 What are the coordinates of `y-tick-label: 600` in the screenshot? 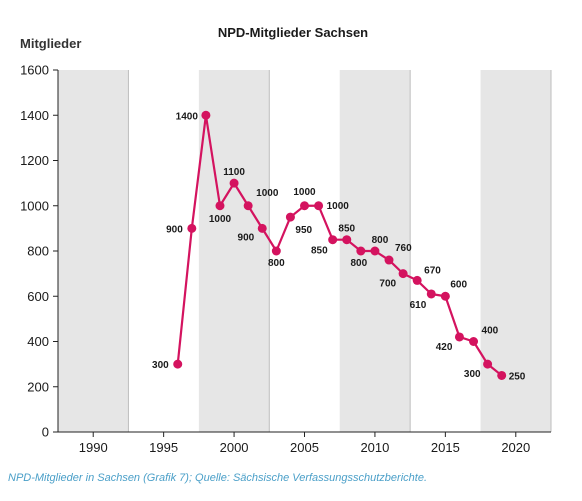 It's located at (38, 296).